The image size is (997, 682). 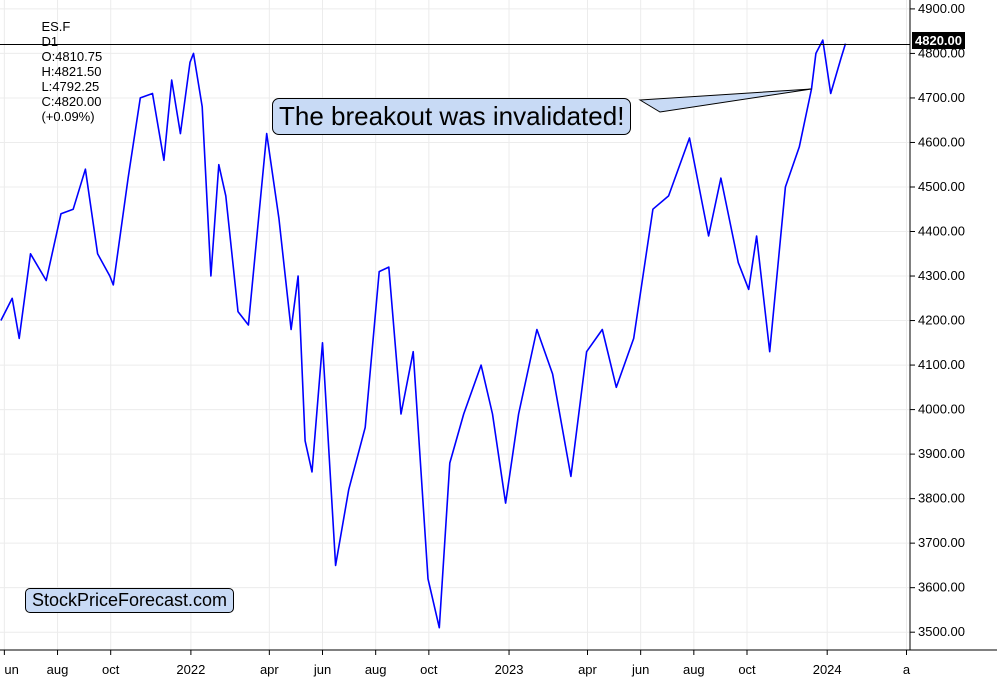 What do you see at coordinates (71, 101) in the screenshot?
I see `close-value: C:4820.00` at bounding box center [71, 101].